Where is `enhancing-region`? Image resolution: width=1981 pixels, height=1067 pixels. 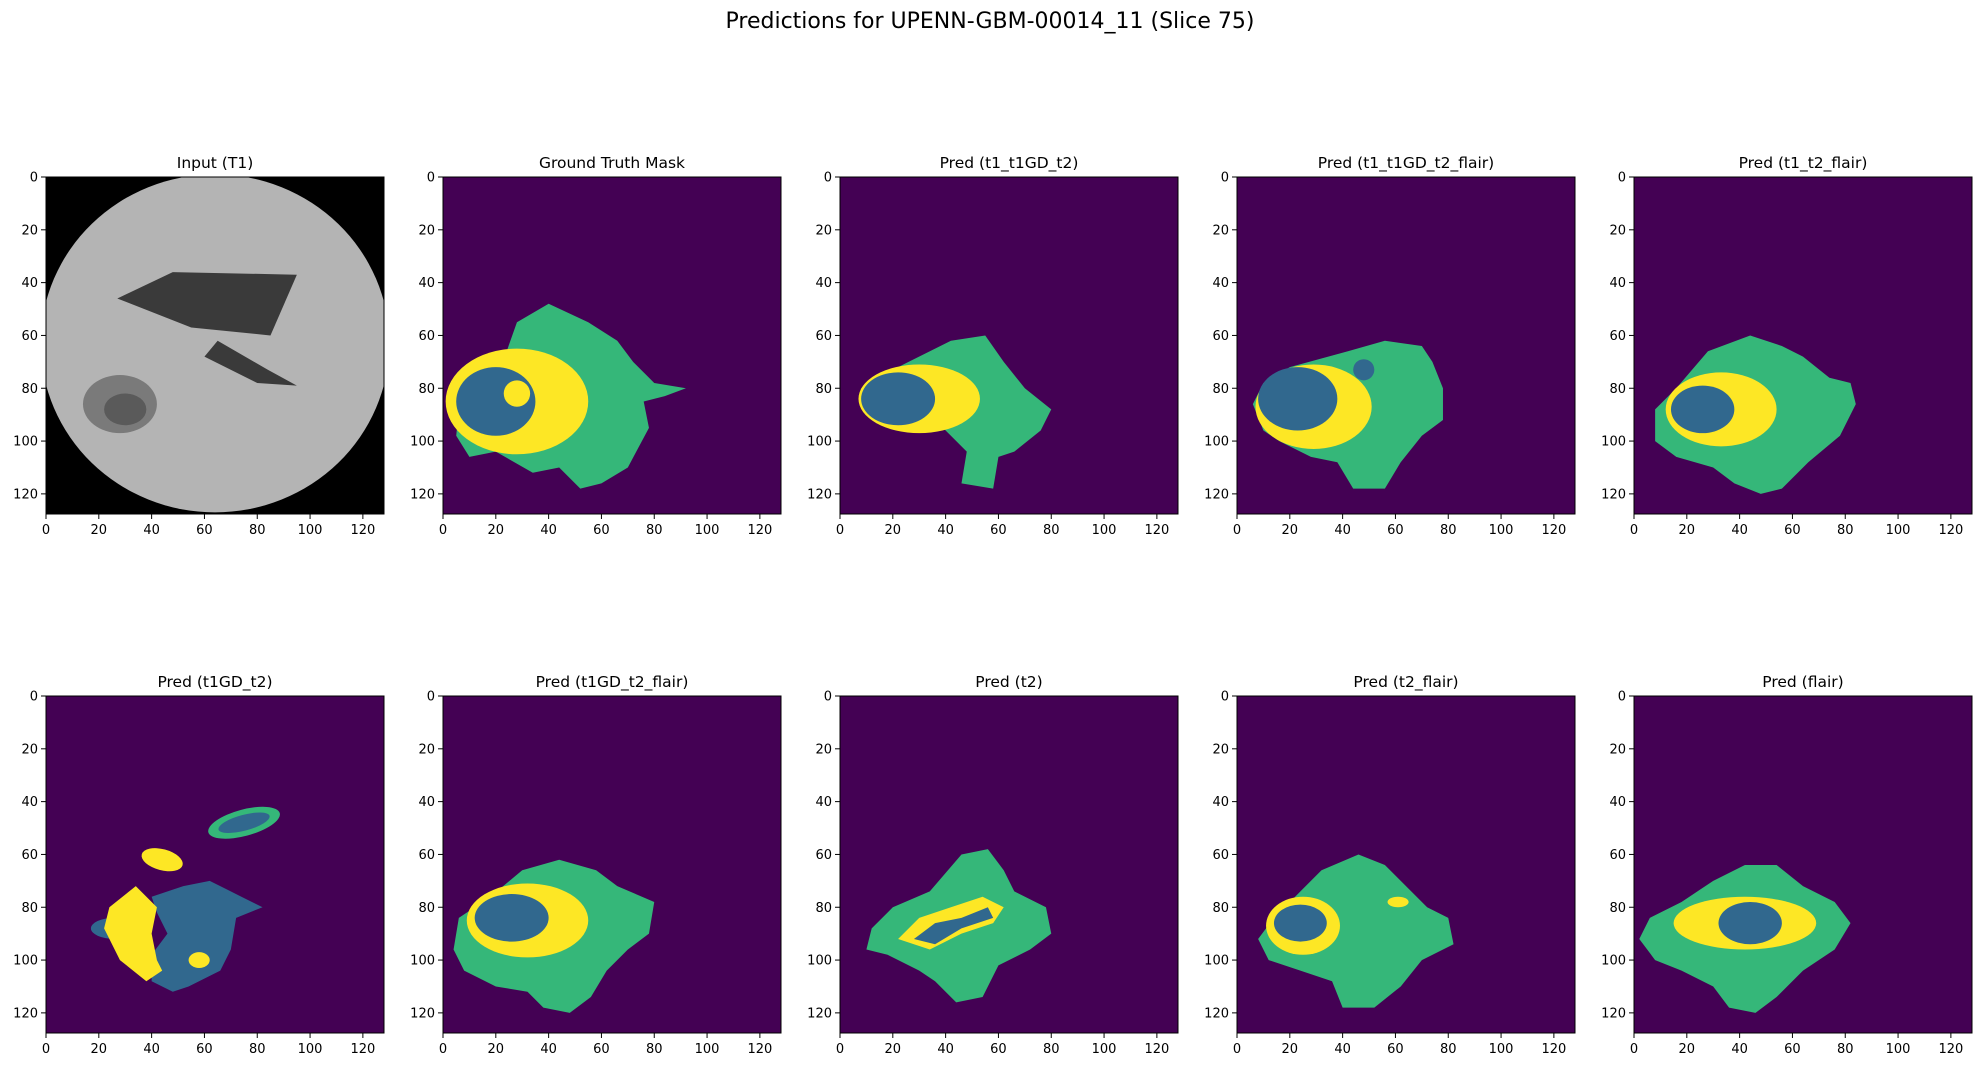 enhancing-region is located at coordinates (133, 934).